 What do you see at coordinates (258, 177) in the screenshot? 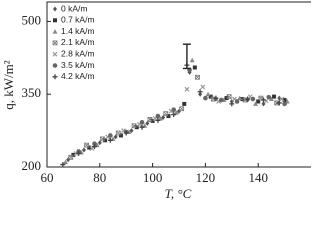
I see `x-tick-label: 140` at bounding box center [258, 177].